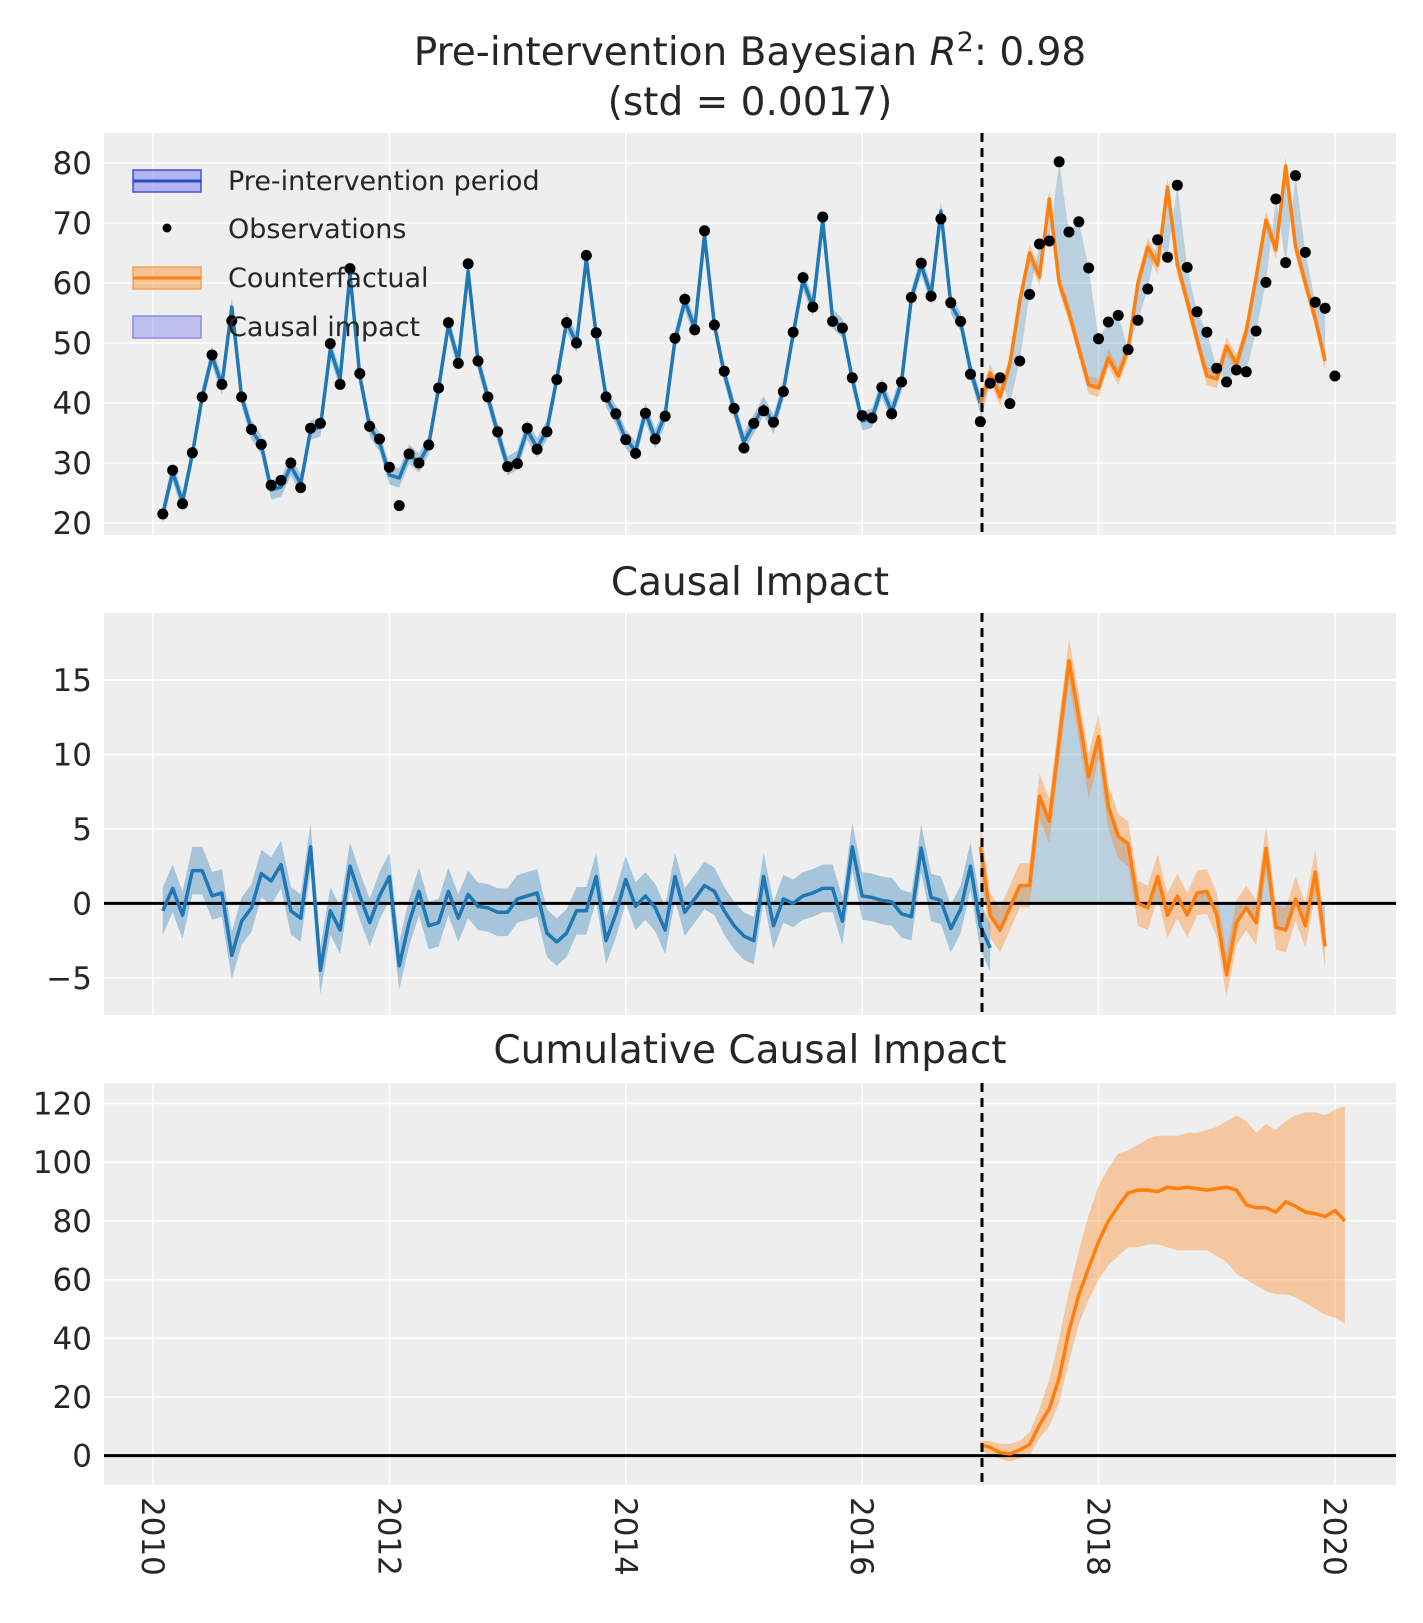  What do you see at coordinates (328, 278) in the screenshot?
I see `svg-text: Counterfactual` at bounding box center [328, 278].